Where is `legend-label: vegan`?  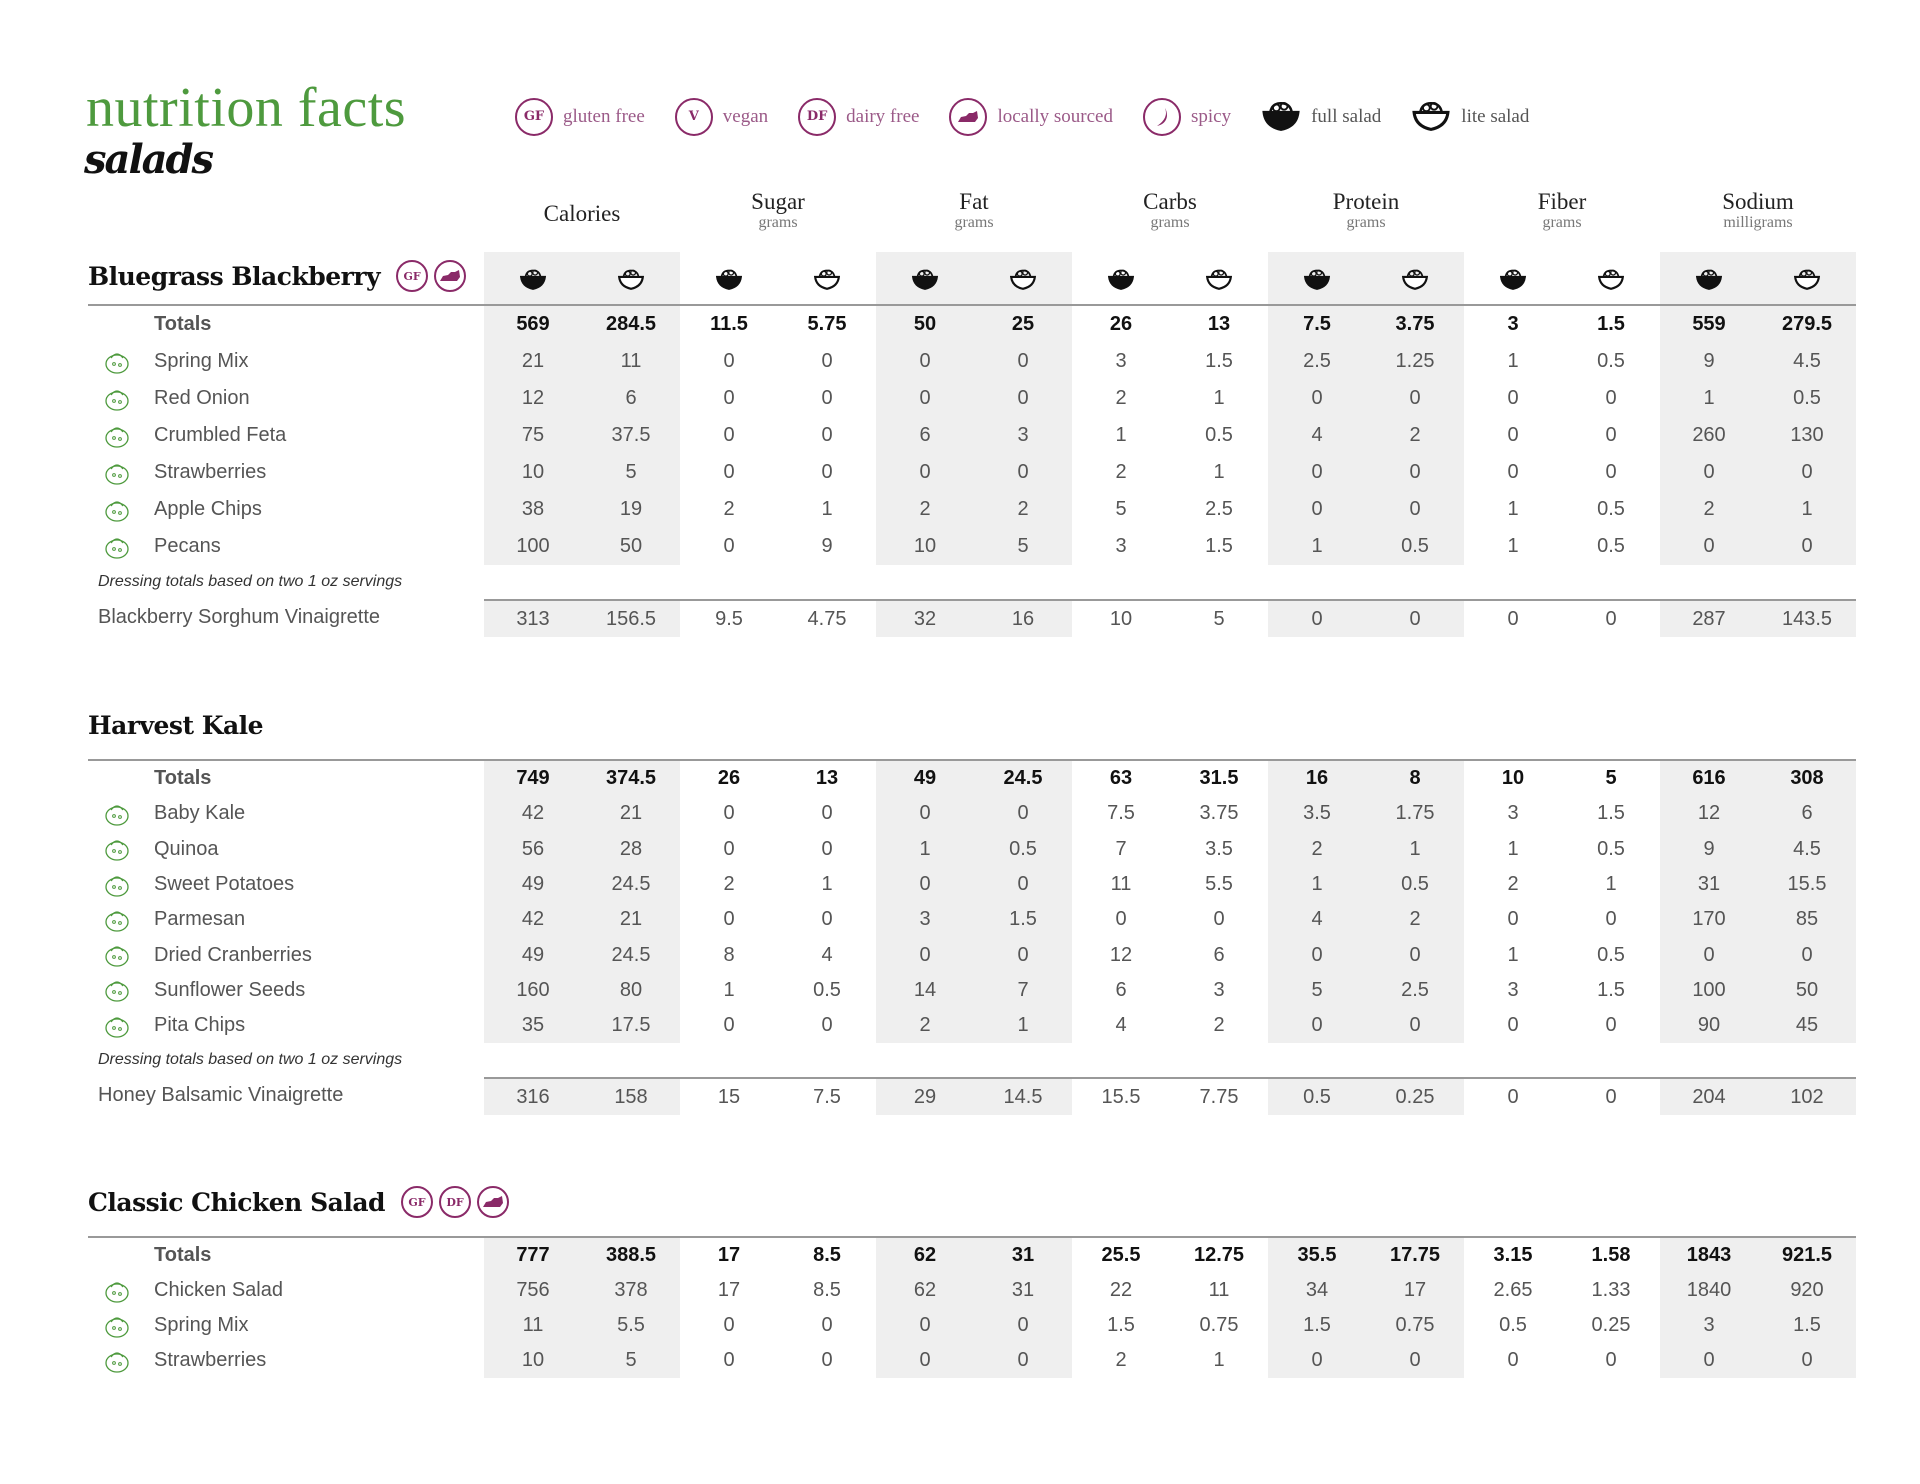 legend-label: vegan is located at coordinates (745, 116).